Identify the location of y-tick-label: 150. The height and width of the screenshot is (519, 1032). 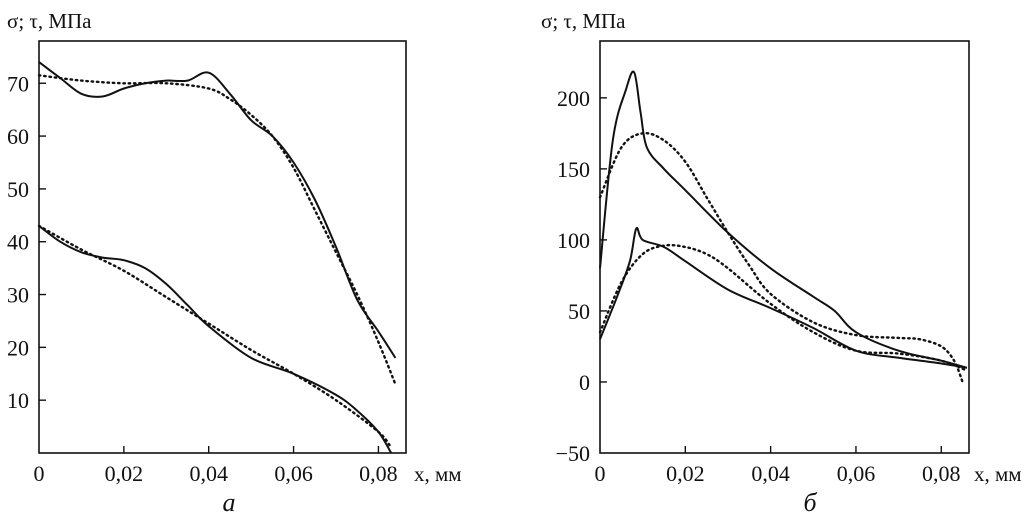
(573, 169).